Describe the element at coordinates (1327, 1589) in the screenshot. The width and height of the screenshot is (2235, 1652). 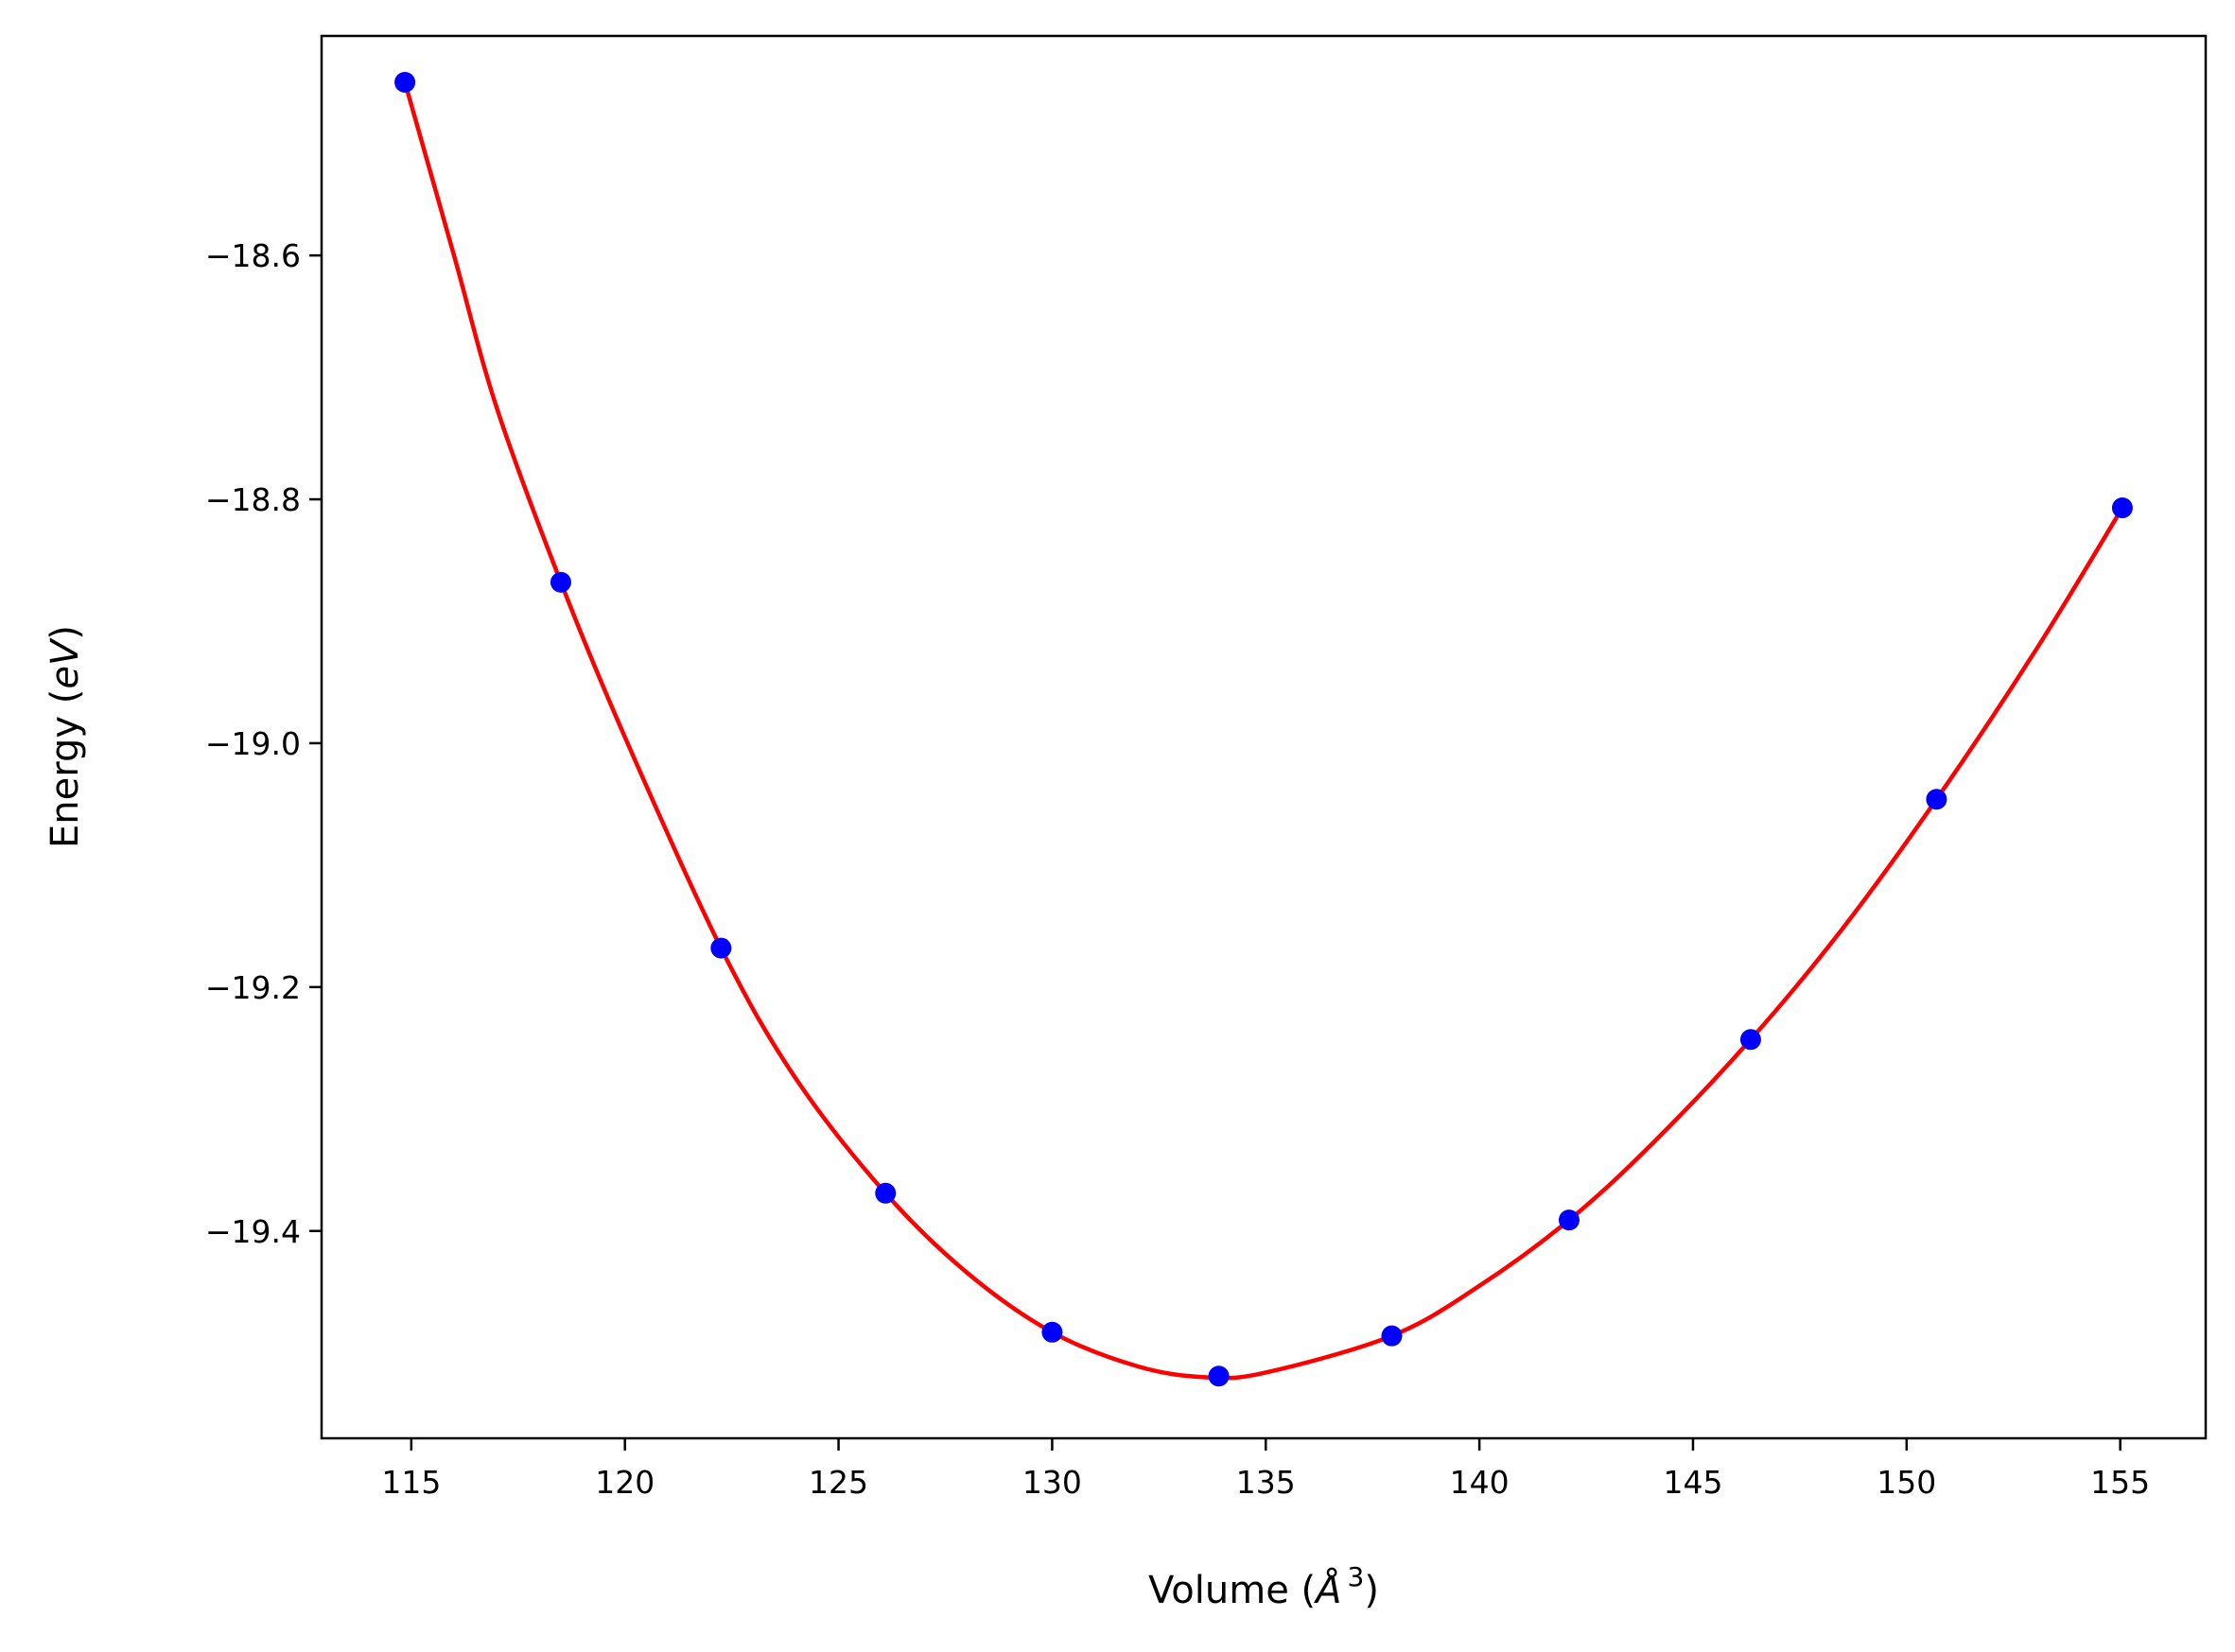
I see `x-axis-label-unit: Å` at that location.